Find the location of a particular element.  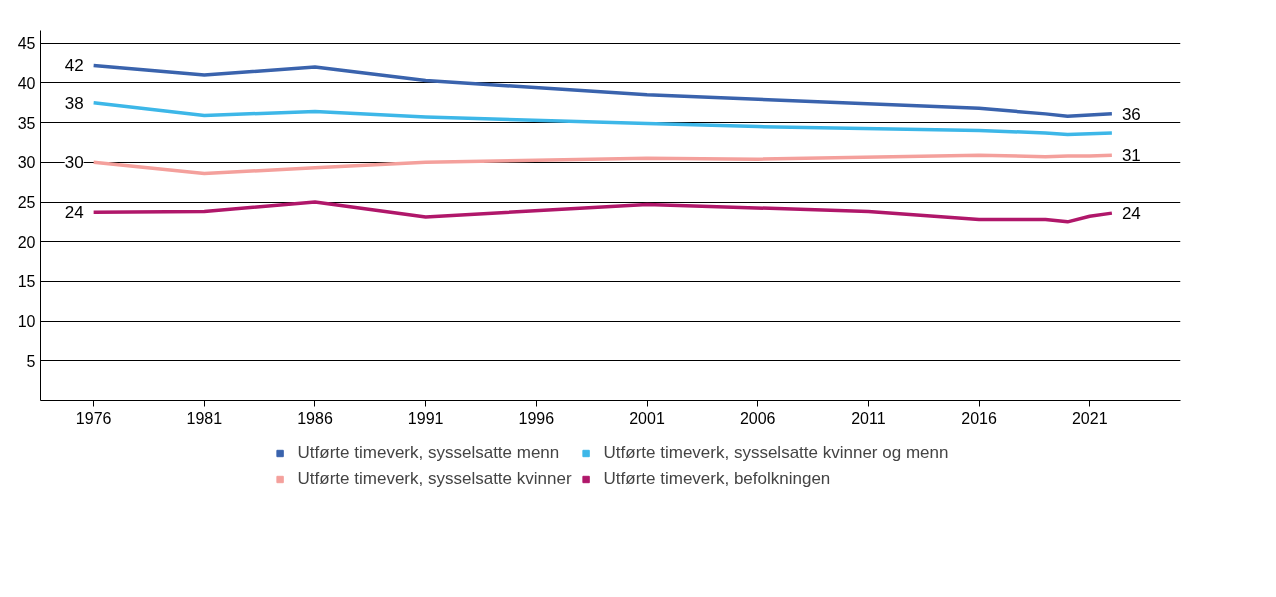

x-tick-label: 1991 is located at coordinates (425, 418).